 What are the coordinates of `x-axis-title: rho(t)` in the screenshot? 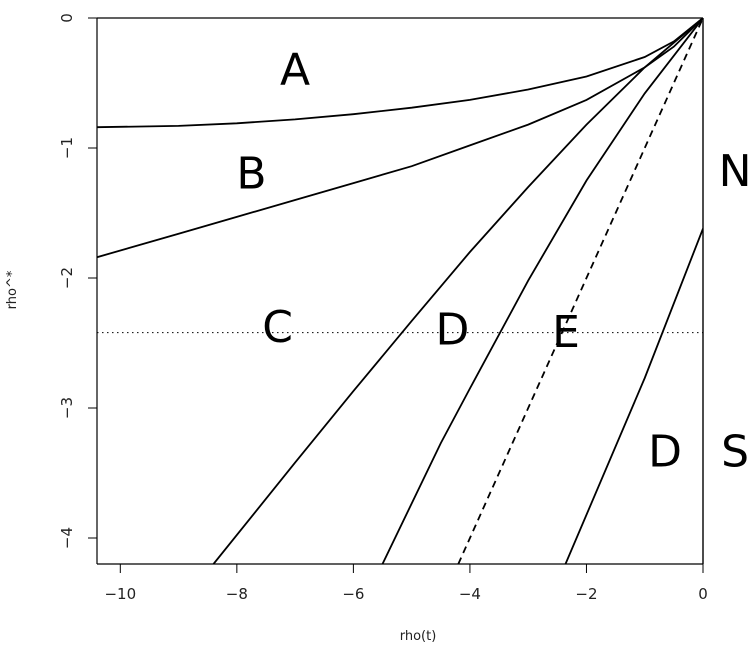 It's located at (418, 636).